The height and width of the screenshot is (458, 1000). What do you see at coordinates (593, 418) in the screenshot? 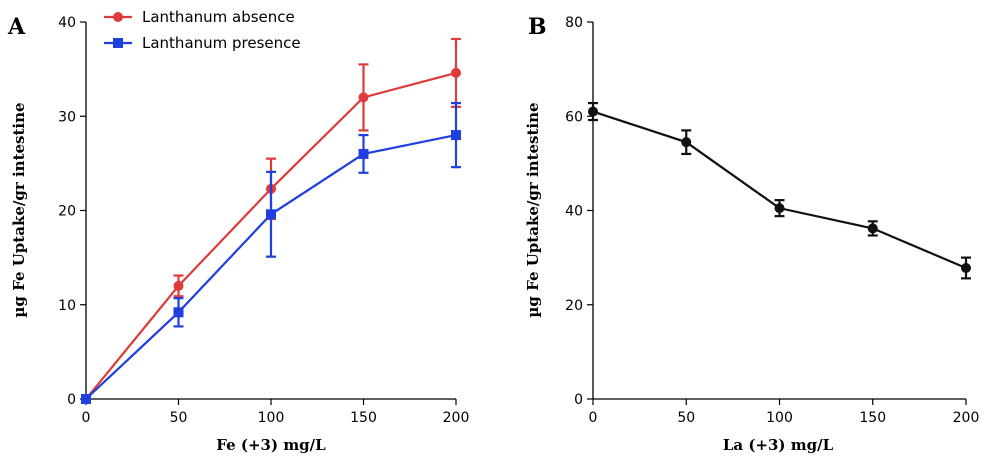
I see `panel-b-x-tick-label: 0` at bounding box center [593, 418].